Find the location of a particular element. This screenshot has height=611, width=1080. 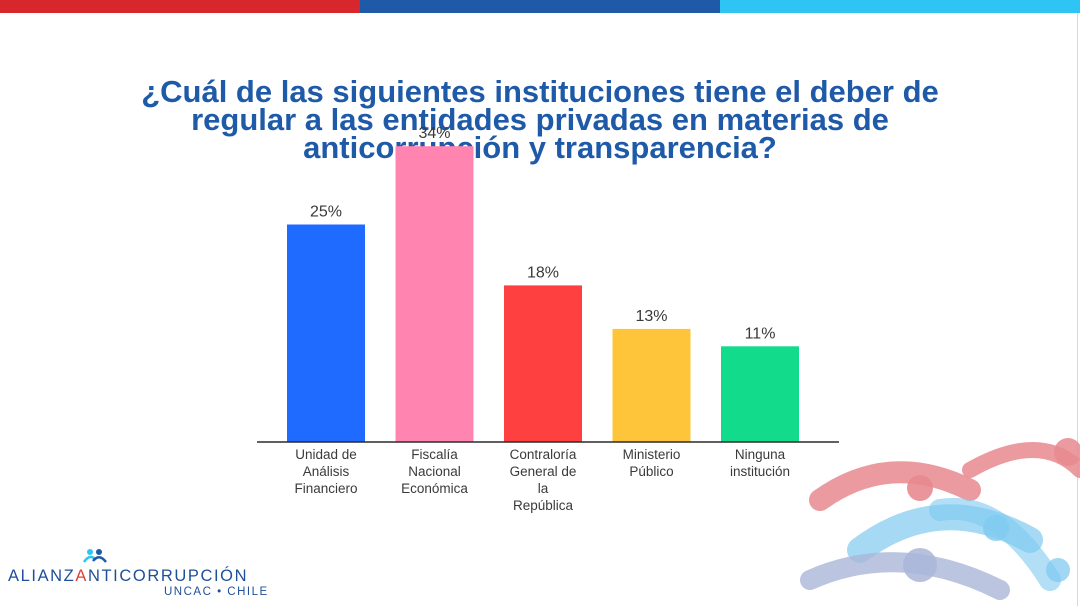

logo-figures-icon is located at coordinates (94, 556).